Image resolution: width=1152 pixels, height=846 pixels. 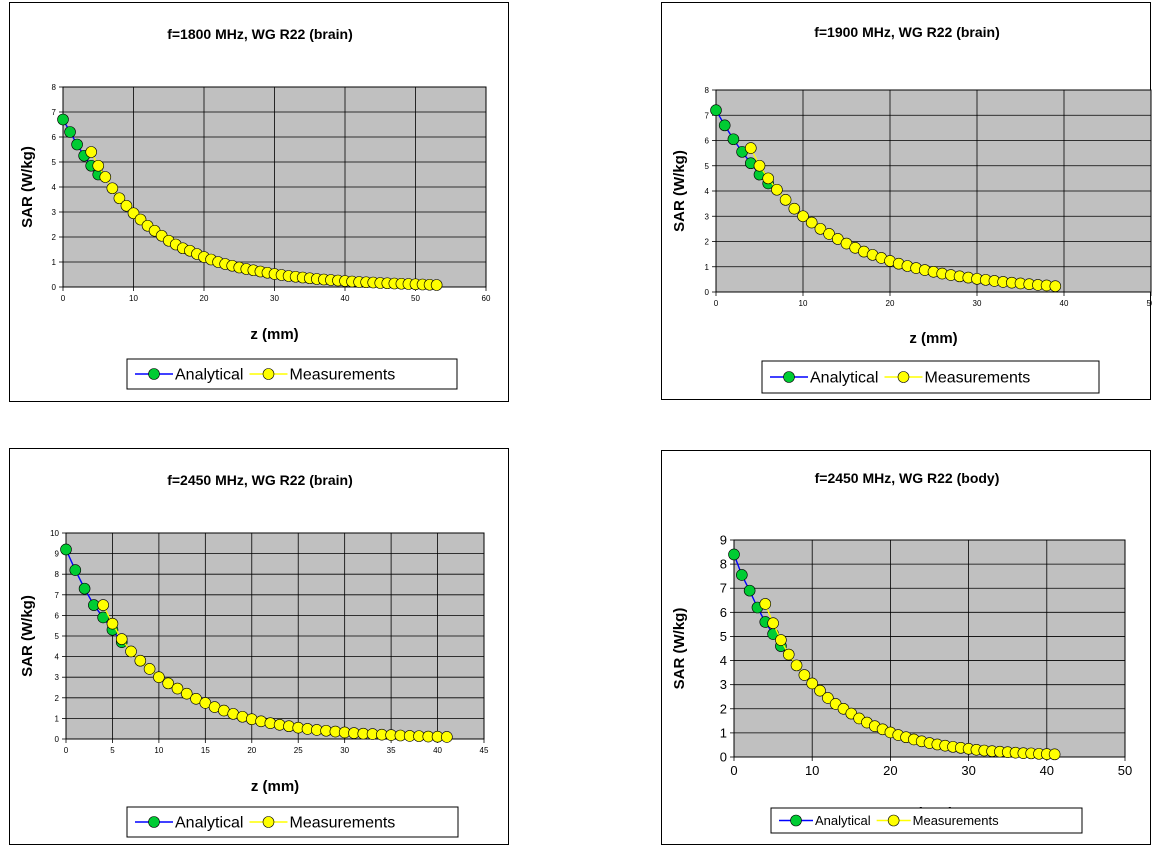 I want to click on y-tick-label: 8, so click(x=707, y=90).